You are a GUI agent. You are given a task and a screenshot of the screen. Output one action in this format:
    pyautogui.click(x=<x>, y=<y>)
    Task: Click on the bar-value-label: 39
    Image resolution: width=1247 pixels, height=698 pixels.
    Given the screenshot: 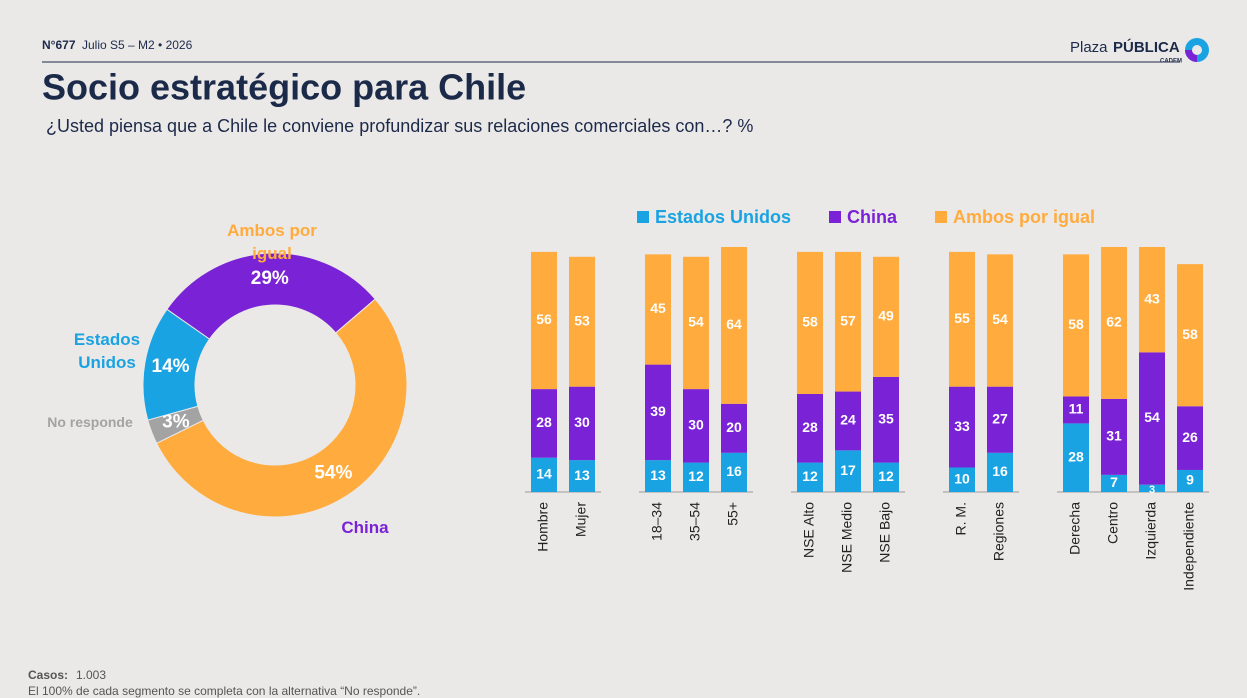 What is the action you would take?
    pyautogui.click(x=658, y=411)
    